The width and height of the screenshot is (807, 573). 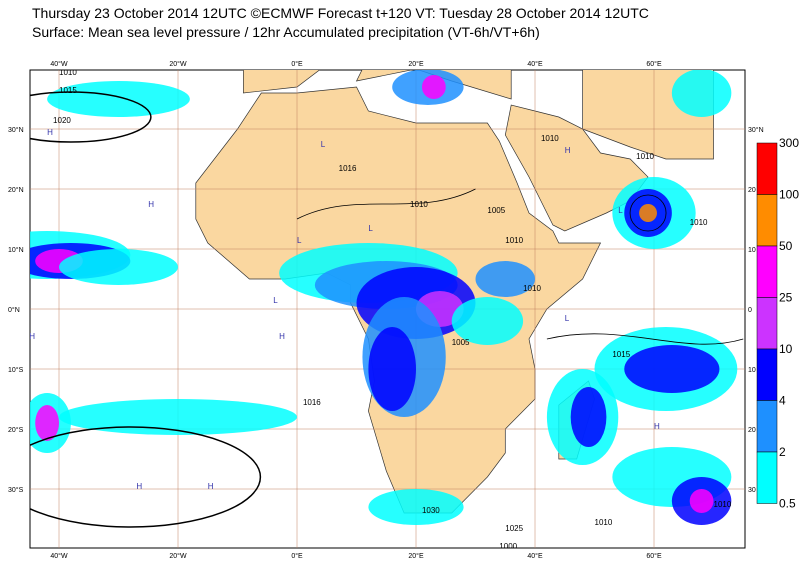 What do you see at coordinates (16, 430) in the screenshot?
I see `lat-label: 20°S` at bounding box center [16, 430].